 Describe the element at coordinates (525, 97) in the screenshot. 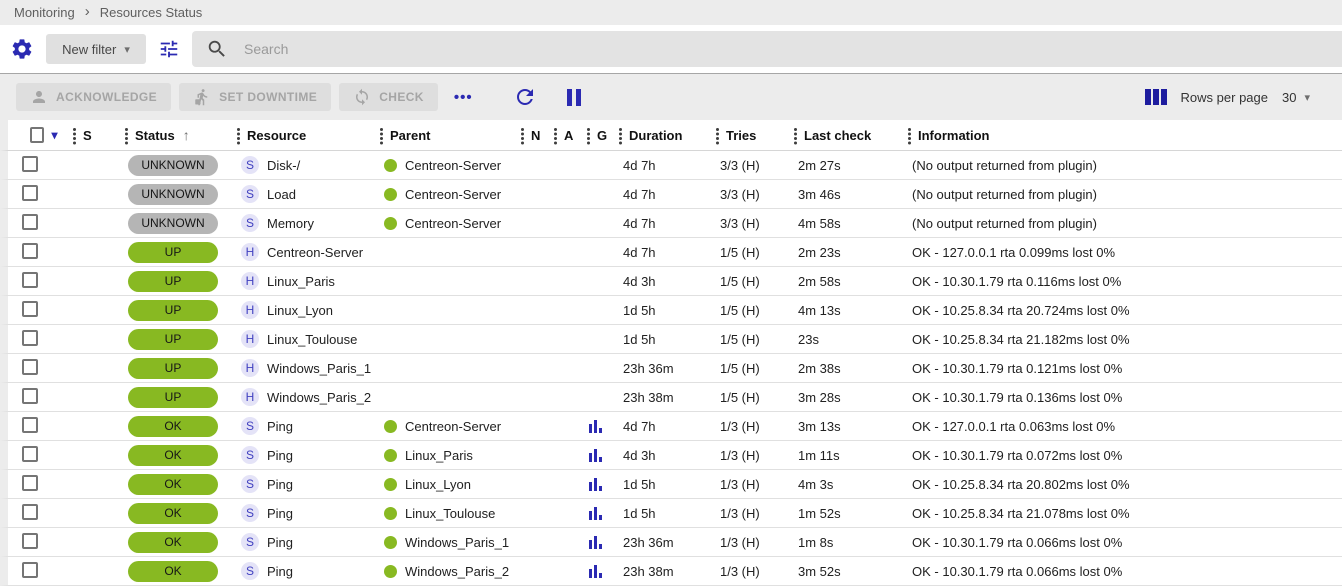

I see `refresh-button` at that location.